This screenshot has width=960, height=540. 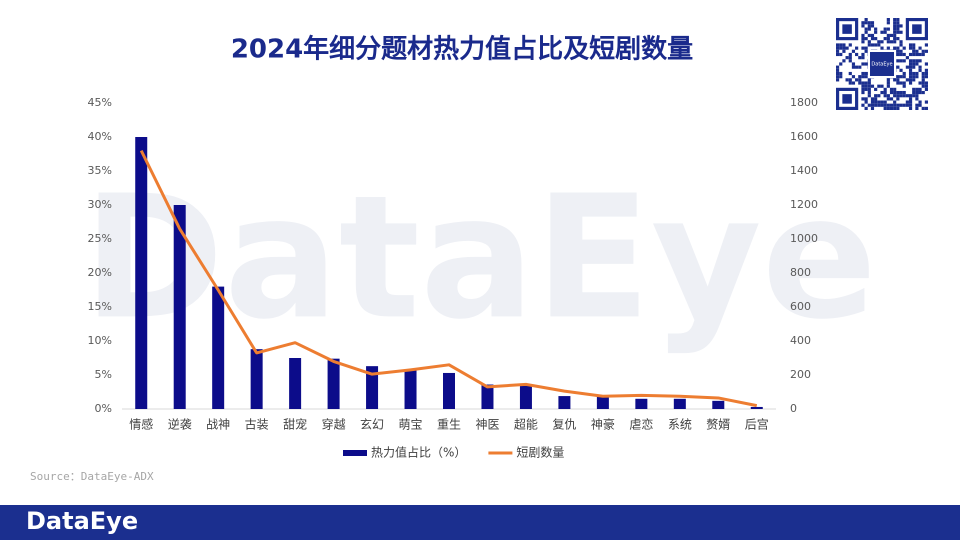 I want to click on legend-label: 短剧数量, so click(x=540, y=452).